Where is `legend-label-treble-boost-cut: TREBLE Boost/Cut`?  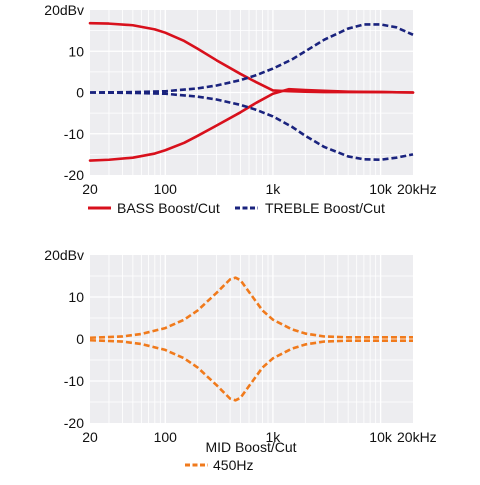
legend-label-treble-boost-cut: TREBLE Boost/Cut is located at coordinates (325, 208).